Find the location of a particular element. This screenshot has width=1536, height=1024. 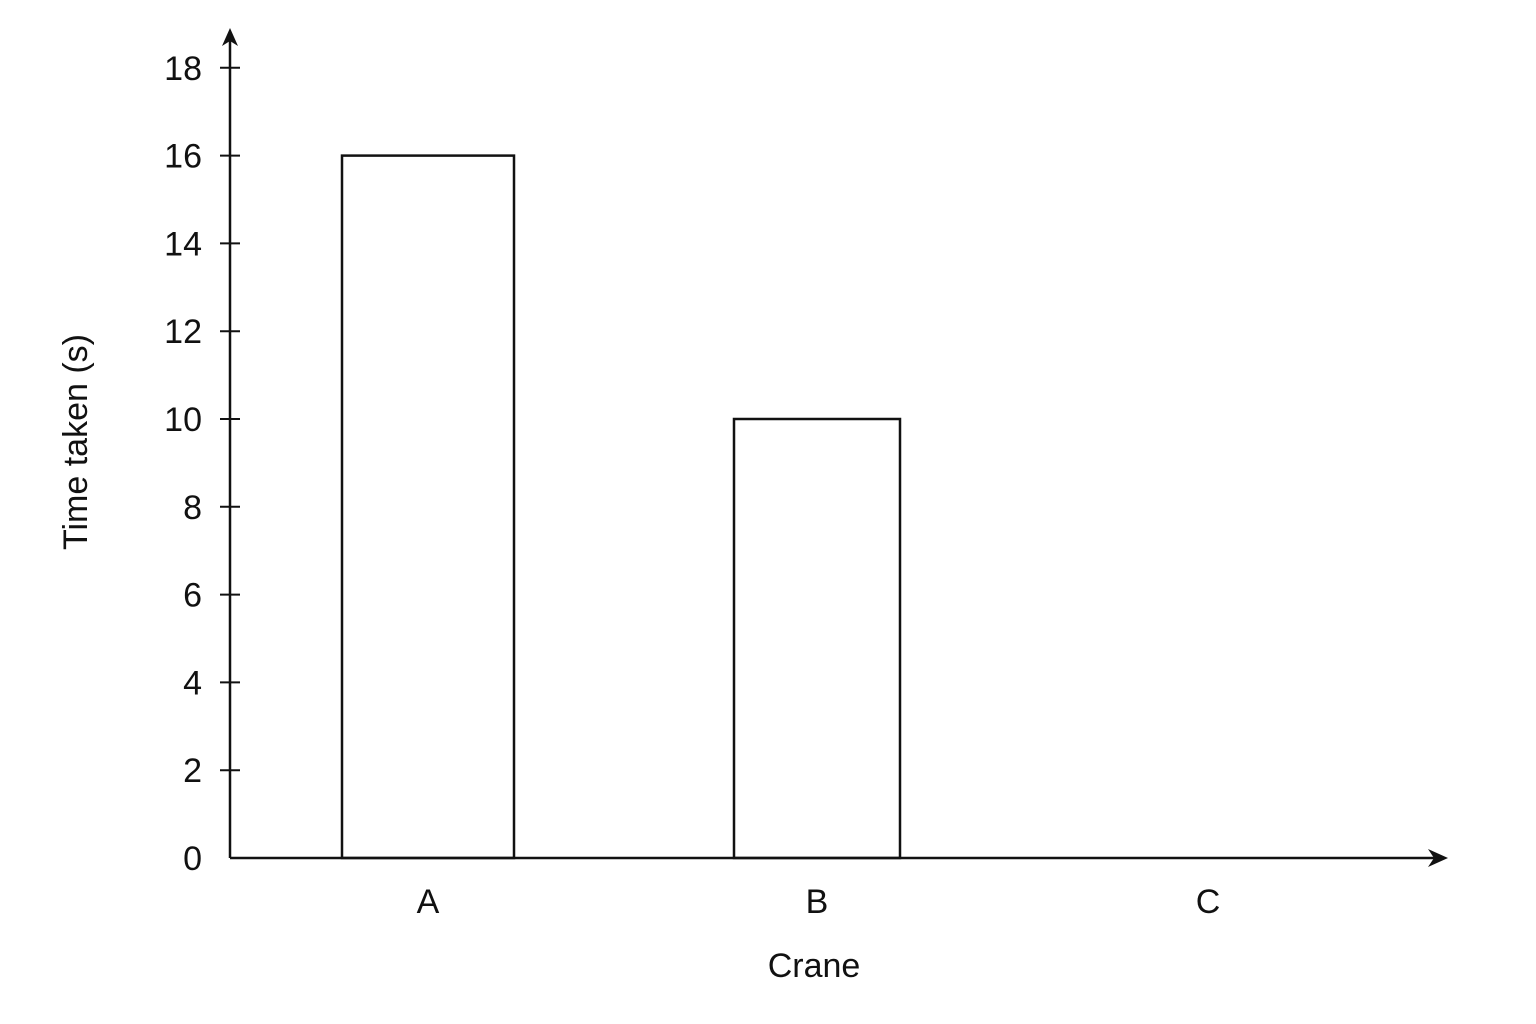

y-tick-label: 8 is located at coordinates (192, 508).